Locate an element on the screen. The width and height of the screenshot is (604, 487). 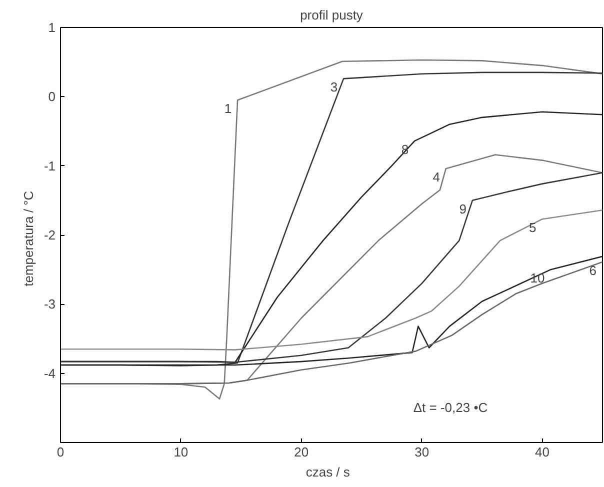
annotation: Δt = -0,23 •C is located at coordinates (450, 407).